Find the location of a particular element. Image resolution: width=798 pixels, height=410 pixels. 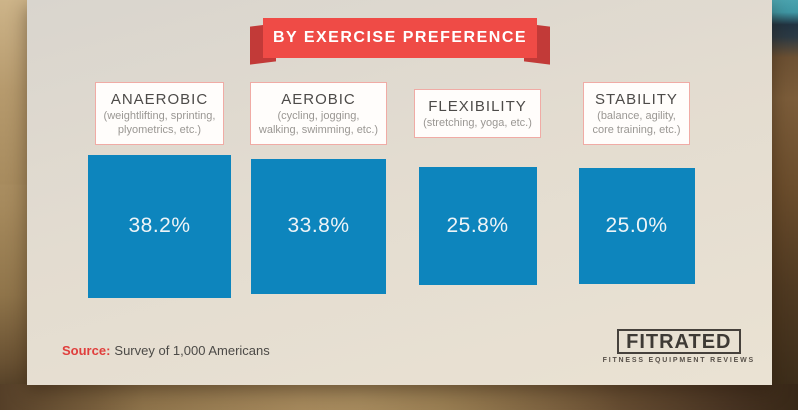

source-note: Source: Survey of 1,000 Americans is located at coordinates (166, 350).